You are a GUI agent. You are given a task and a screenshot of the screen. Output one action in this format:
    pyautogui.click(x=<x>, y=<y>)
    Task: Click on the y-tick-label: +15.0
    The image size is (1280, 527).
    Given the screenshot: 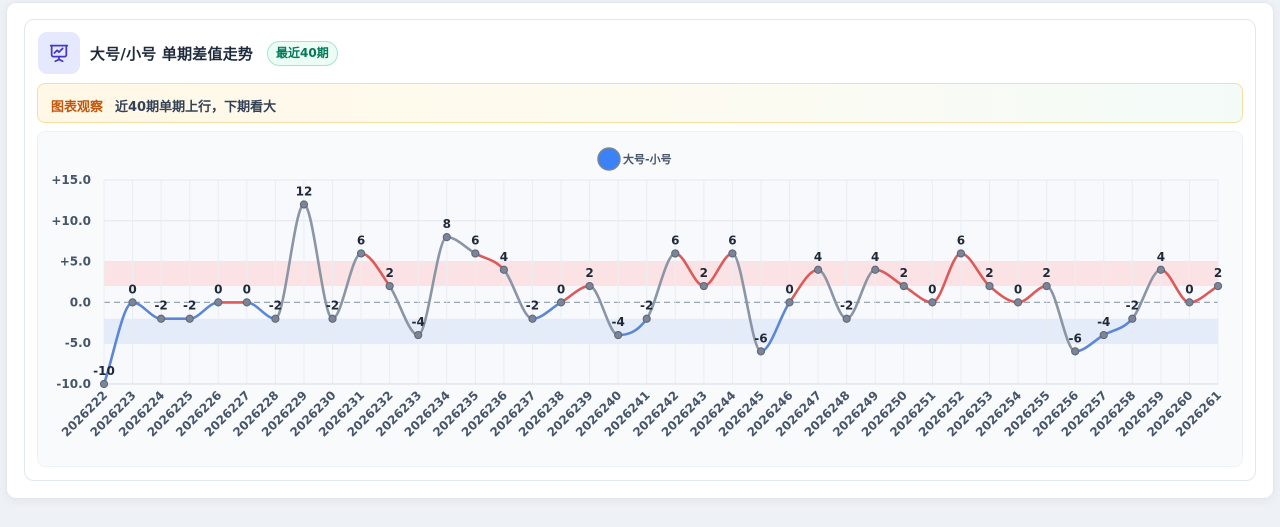 What is the action you would take?
    pyautogui.click(x=71, y=180)
    